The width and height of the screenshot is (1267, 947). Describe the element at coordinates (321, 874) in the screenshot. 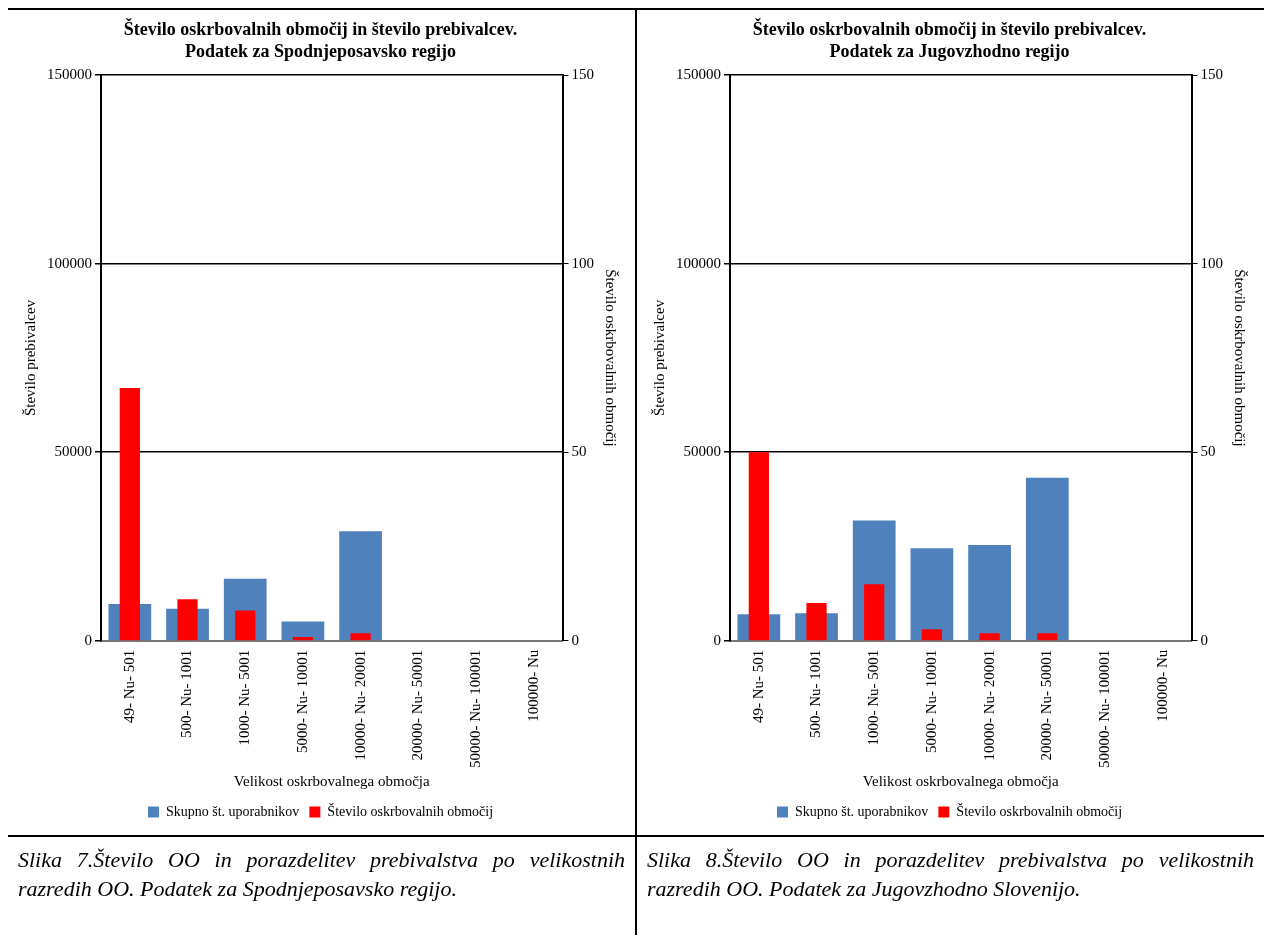

I see `text: Slika 7.Število OO in porazdelitev prebivalstva po velikostnih razredih OO. Podatek za Spodnjeposavsko regijo.` at that location.